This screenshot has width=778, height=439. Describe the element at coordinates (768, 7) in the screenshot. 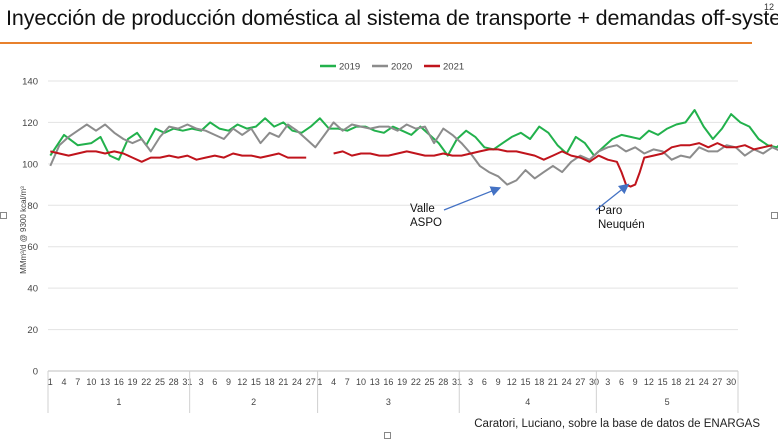

I see `page-number: 12` at that location.